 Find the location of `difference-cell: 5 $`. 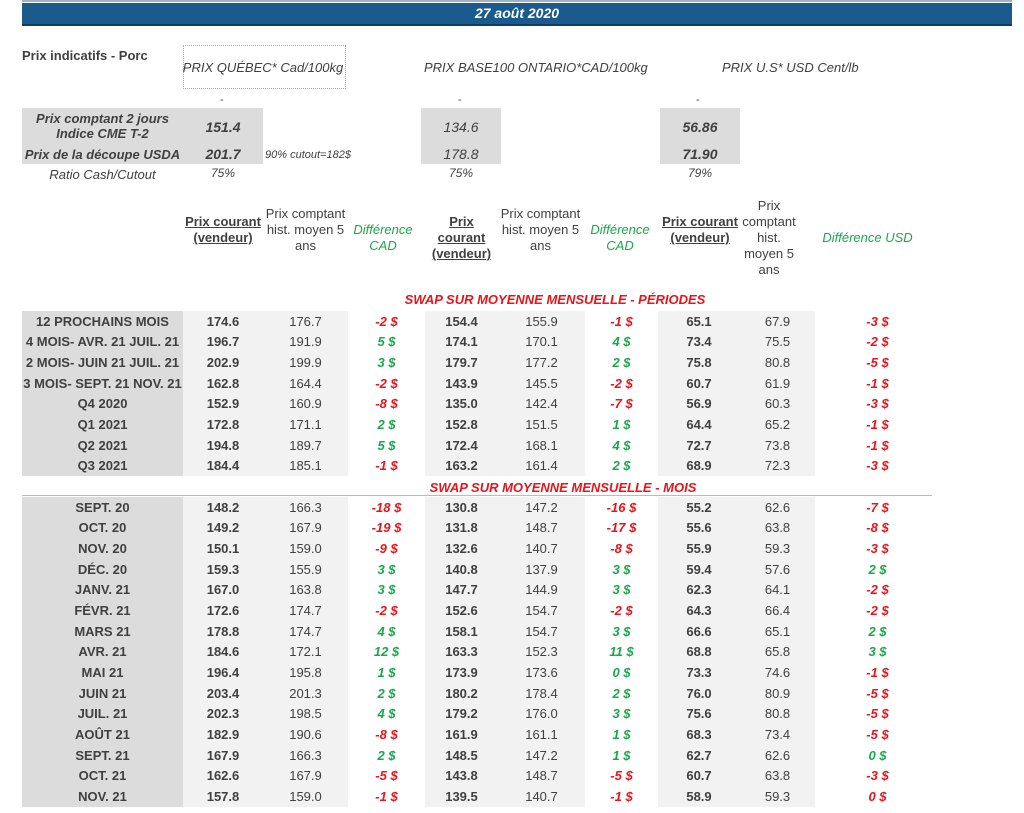

difference-cell: 5 $ is located at coordinates (386, 342).